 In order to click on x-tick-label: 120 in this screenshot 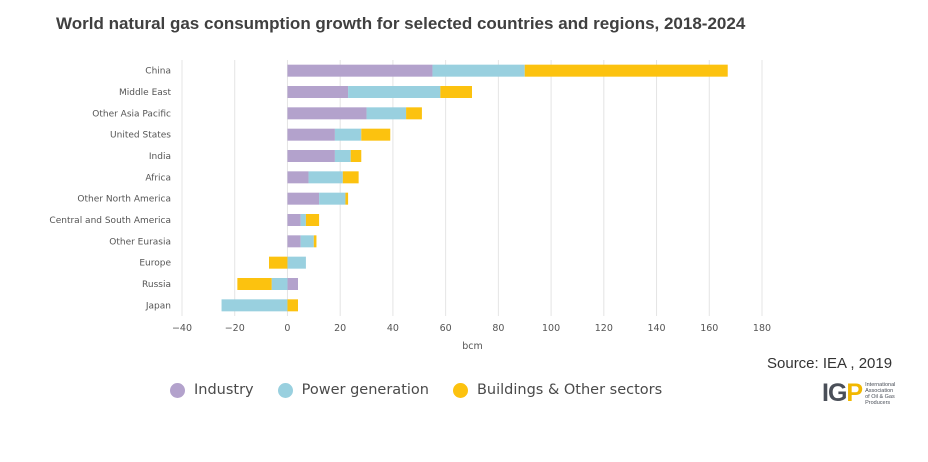, I will do `click(604, 328)`.